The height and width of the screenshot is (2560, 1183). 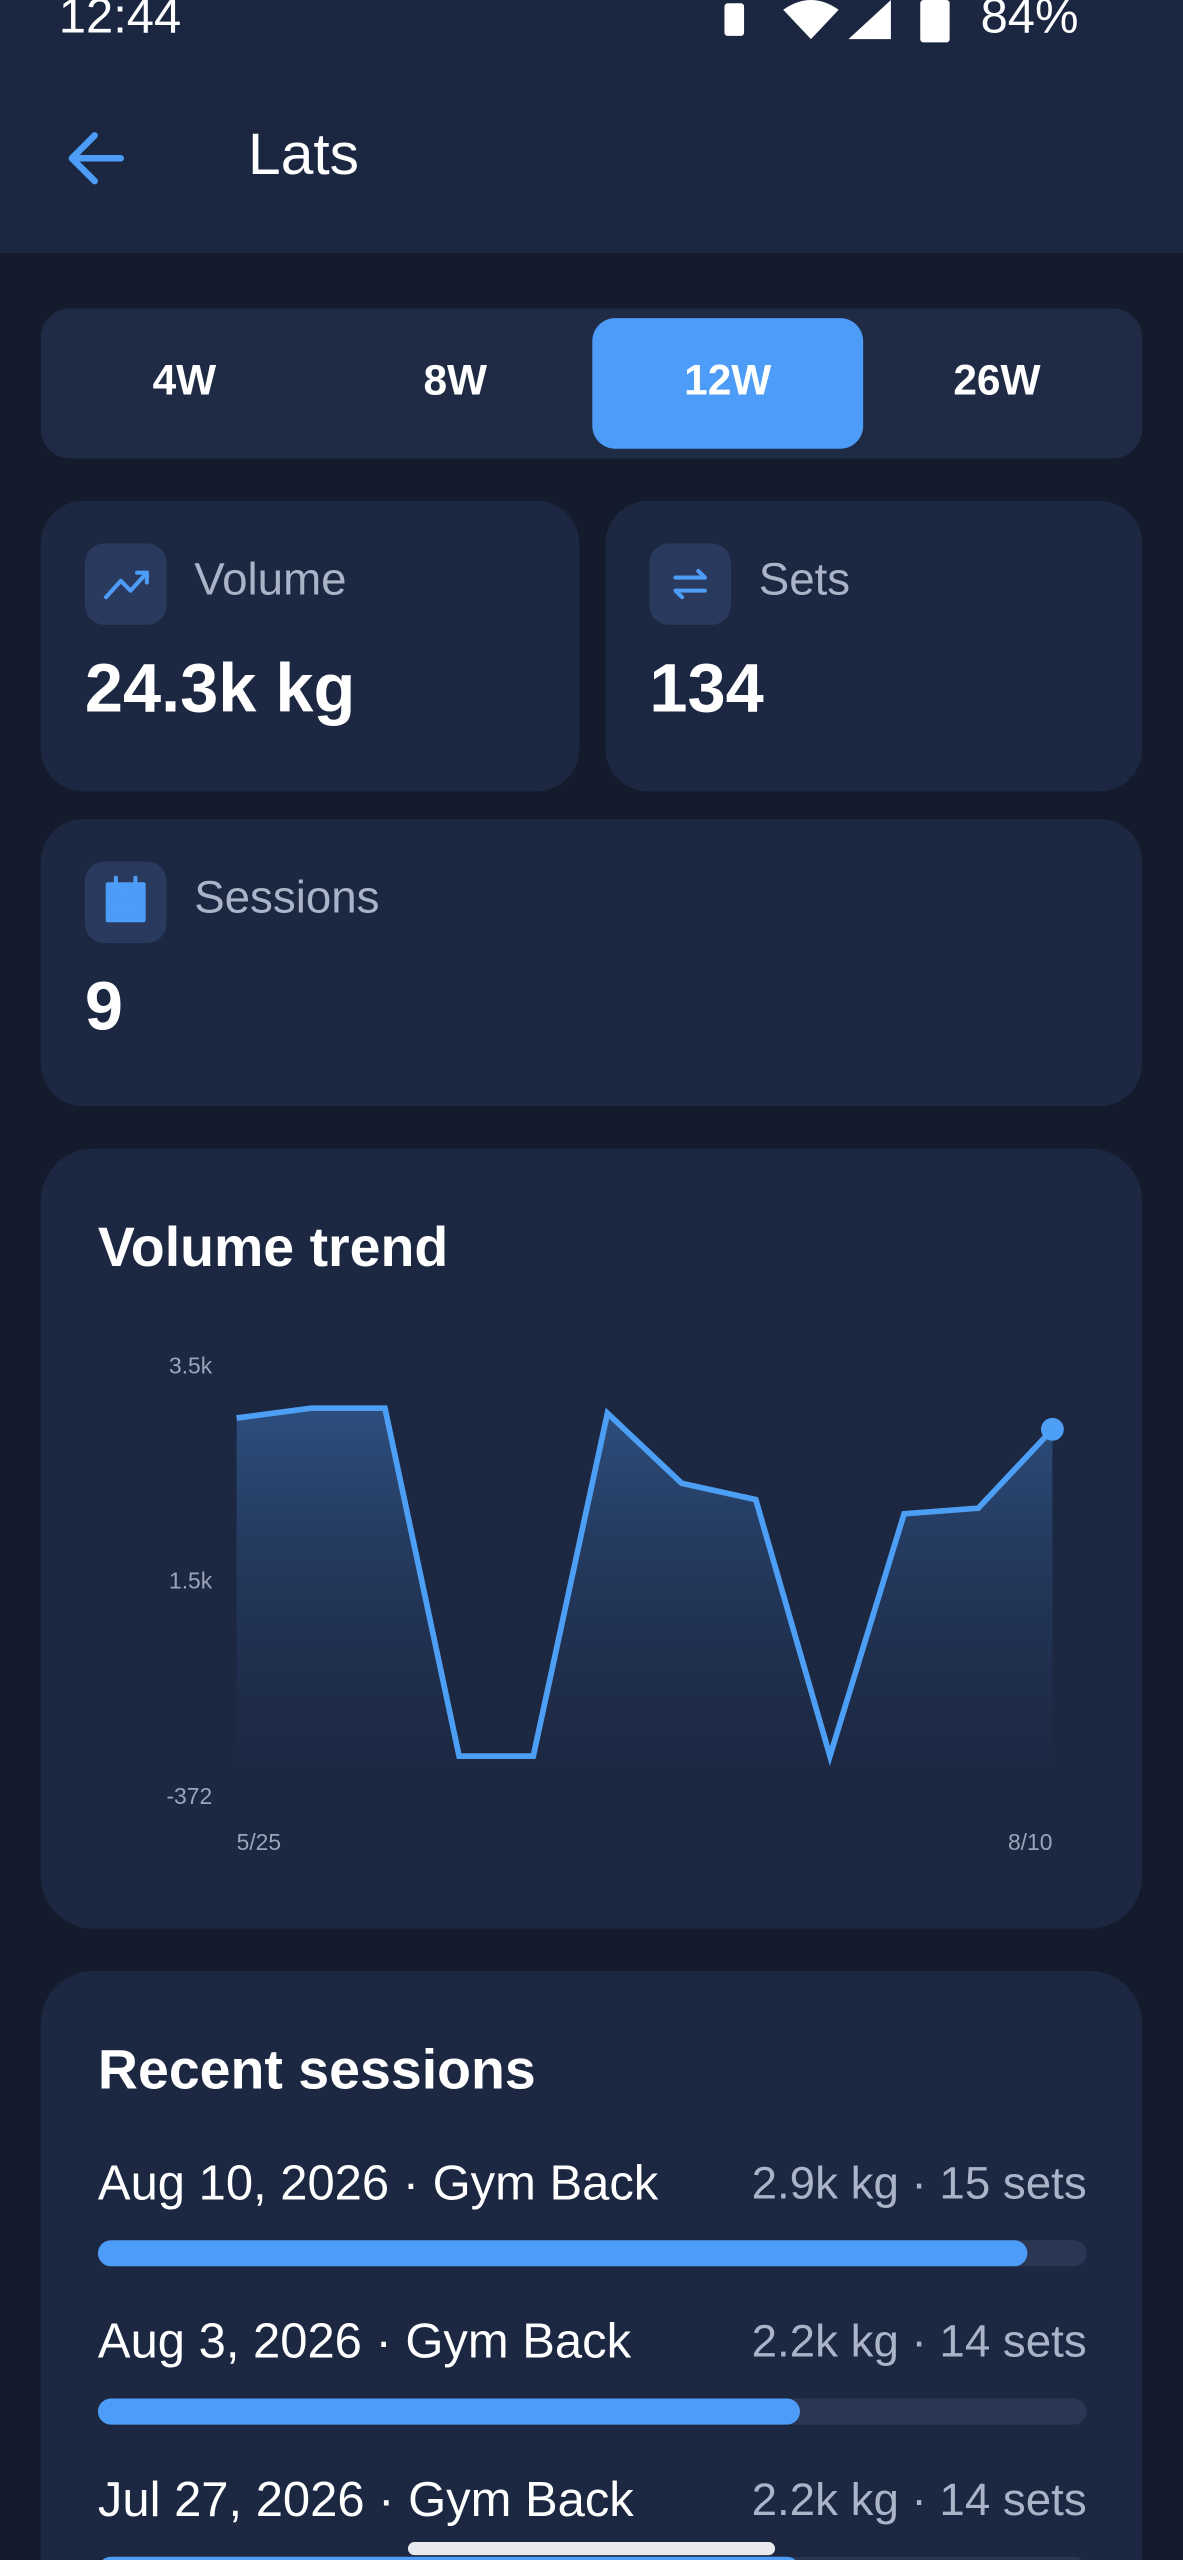 What do you see at coordinates (303, 154) in the screenshot?
I see `screen-title: Lats` at bounding box center [303, 154].